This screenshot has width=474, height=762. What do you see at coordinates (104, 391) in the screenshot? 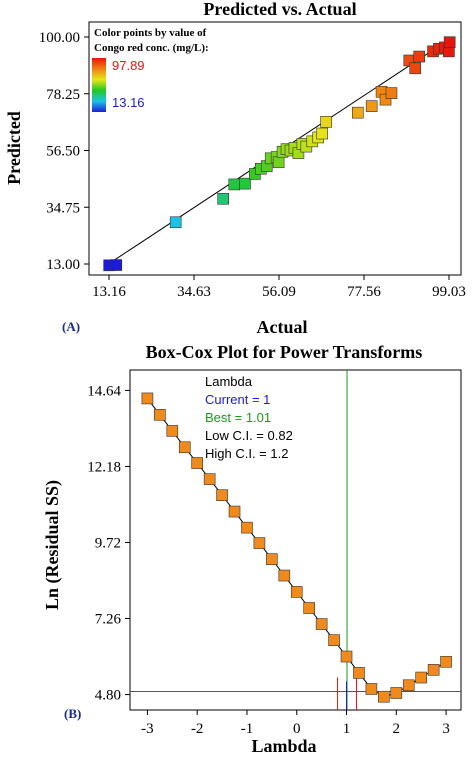
I see `y-tick-label: 14.64` at bounding box center [104, 391].